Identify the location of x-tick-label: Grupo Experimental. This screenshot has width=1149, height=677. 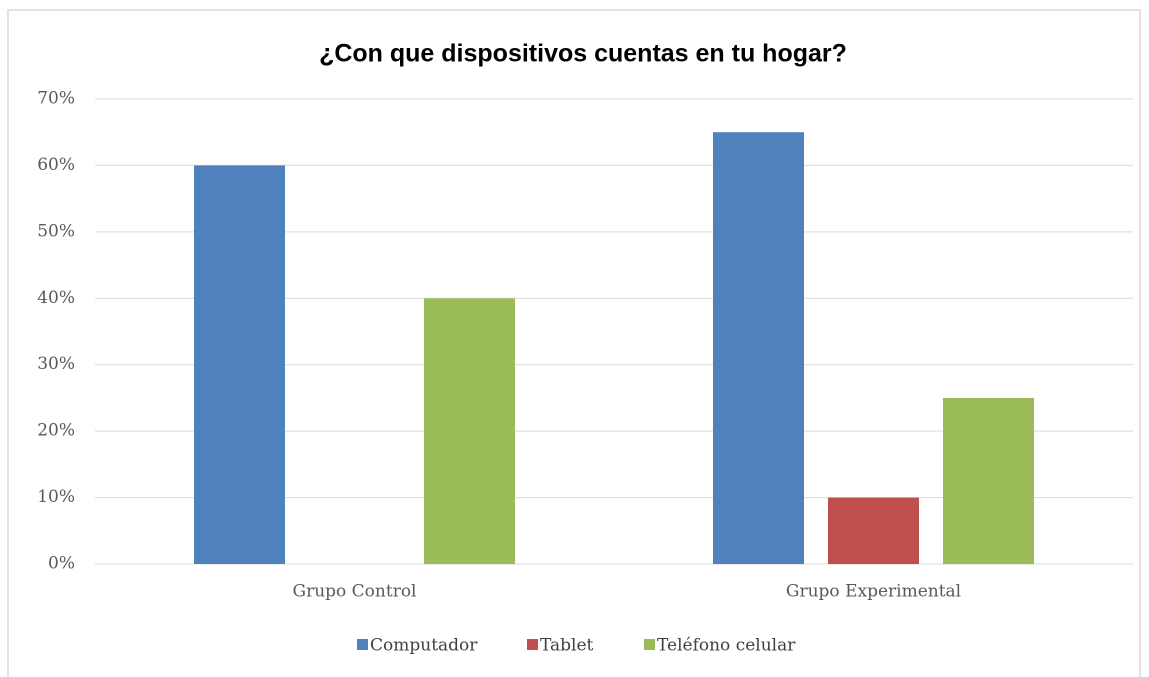
(873, 592).